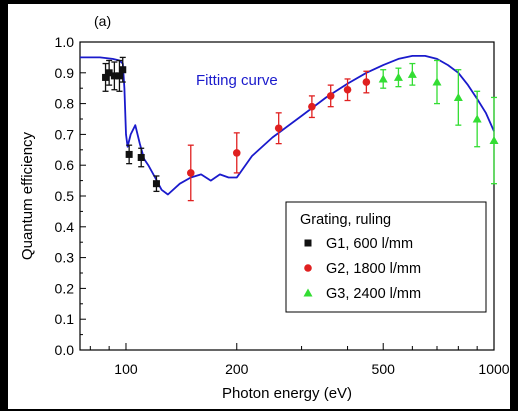  I want to click on series-triangle, so click(438, 122).